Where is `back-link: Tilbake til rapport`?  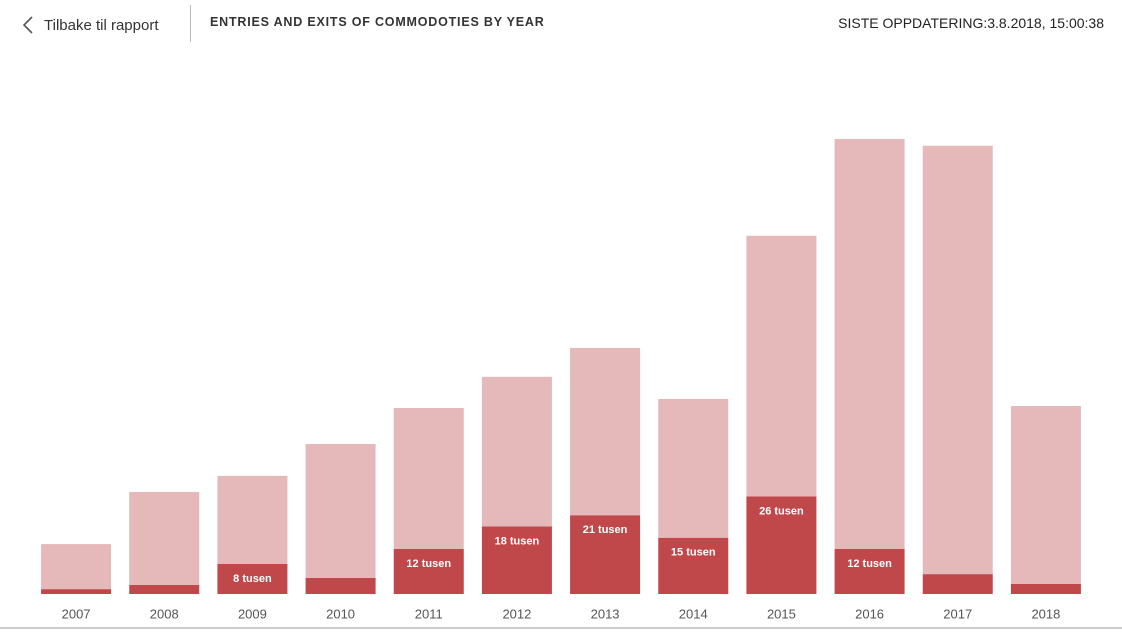
back-link: Tilbake til rapport is located at coordinates (90, 25).